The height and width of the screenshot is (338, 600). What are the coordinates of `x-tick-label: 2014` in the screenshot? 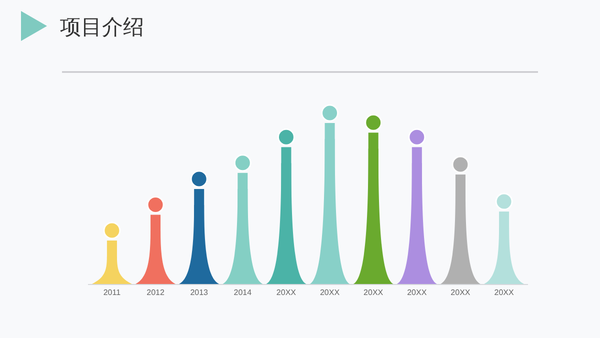 It's located at (243, 292).